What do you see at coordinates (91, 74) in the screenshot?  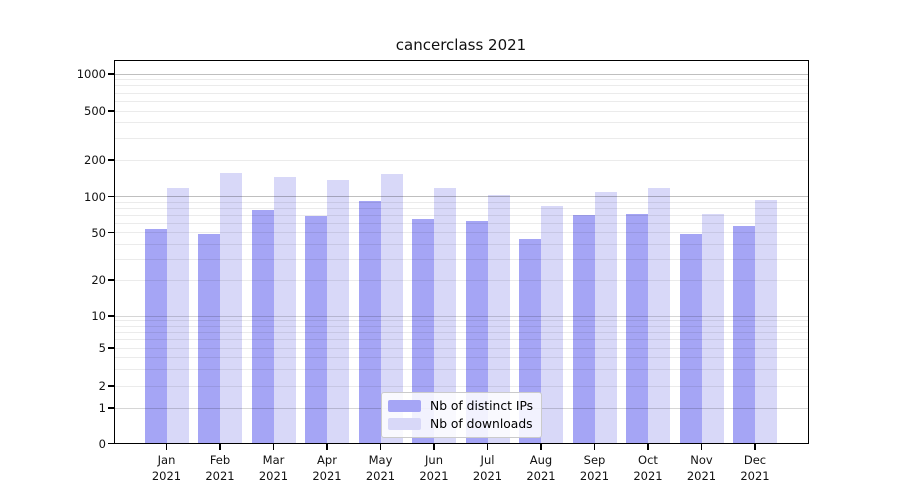 I see `y-tick-label: 1000` at bounding box center [91, 74].